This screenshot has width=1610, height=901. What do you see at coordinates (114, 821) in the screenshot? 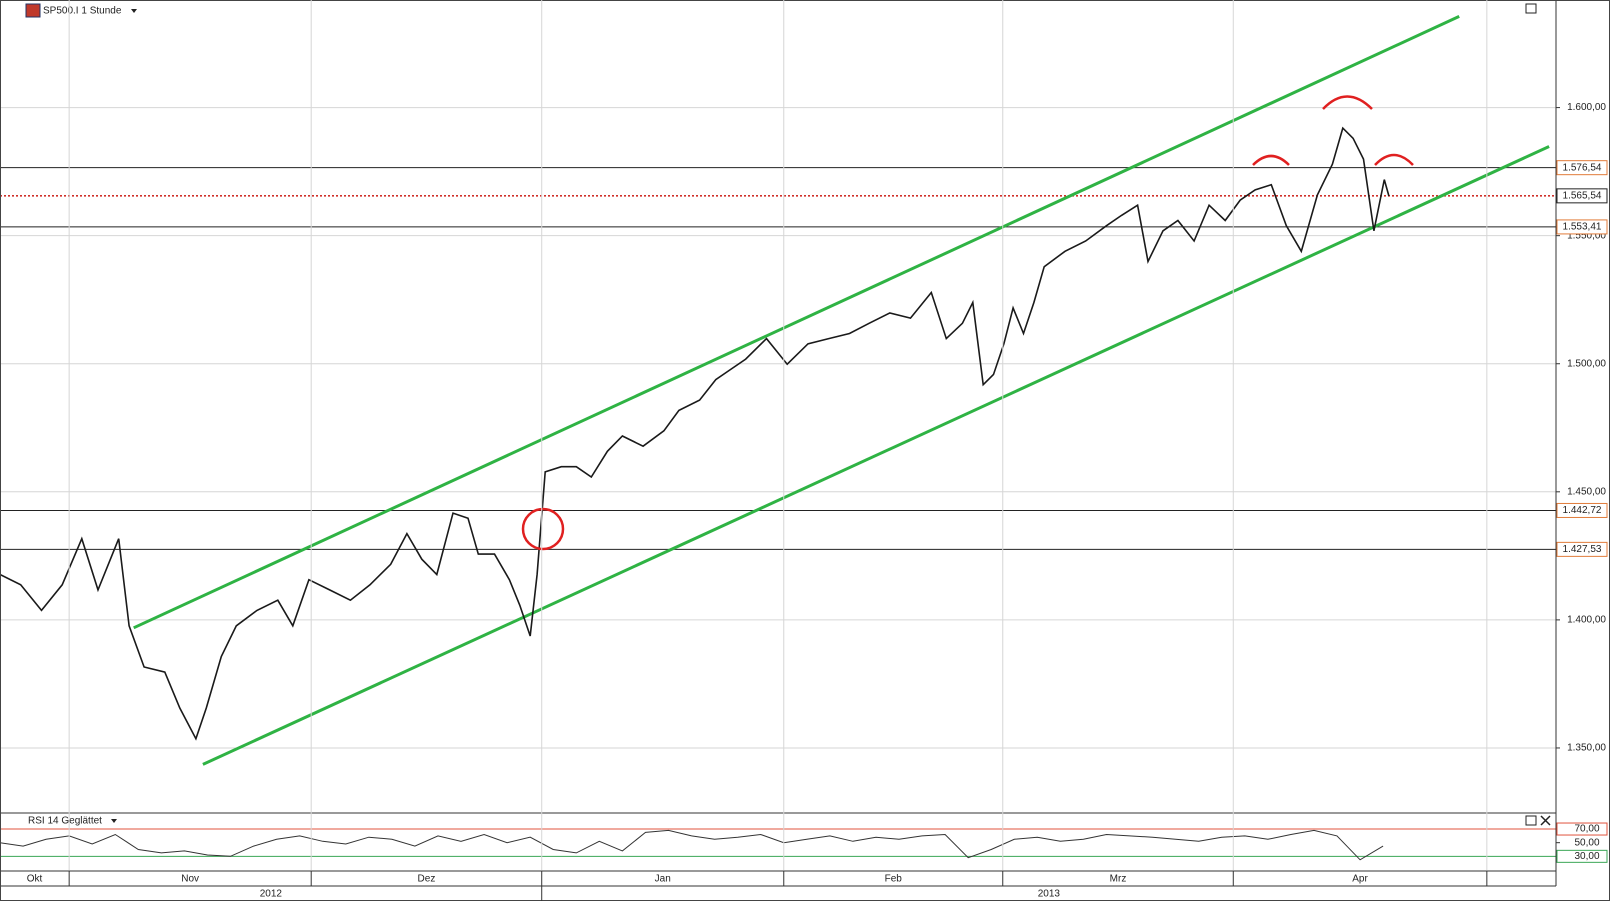
I see `rsi-dropdown` at bounding box center [114, 821].